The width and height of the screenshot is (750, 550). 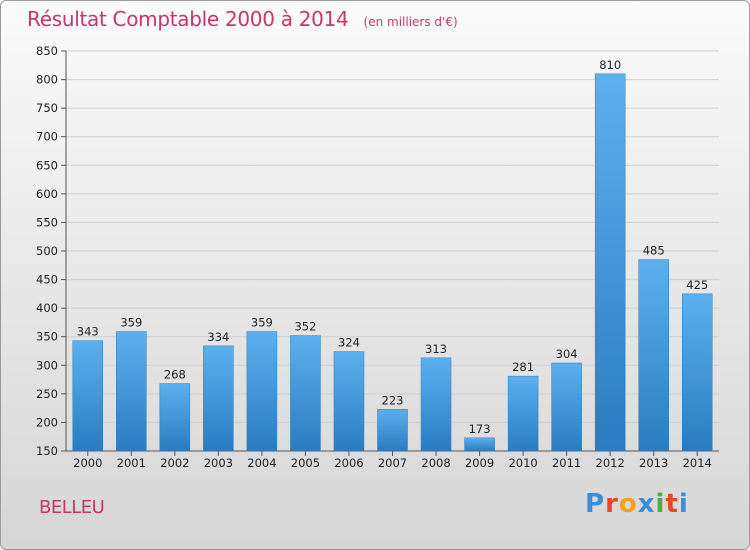 What do you see at coordinates (628, 504) in the screenshot?
I see `logo-letter: o` at bounding box center [628, 504].